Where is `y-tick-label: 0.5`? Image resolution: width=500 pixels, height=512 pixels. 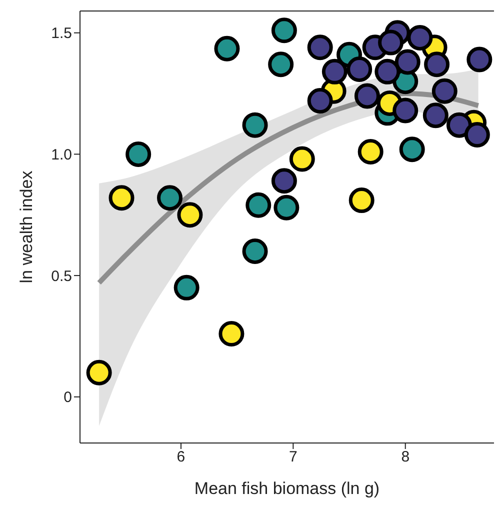 y-tick-label: 0.5 is located at coordinates (61, 276).